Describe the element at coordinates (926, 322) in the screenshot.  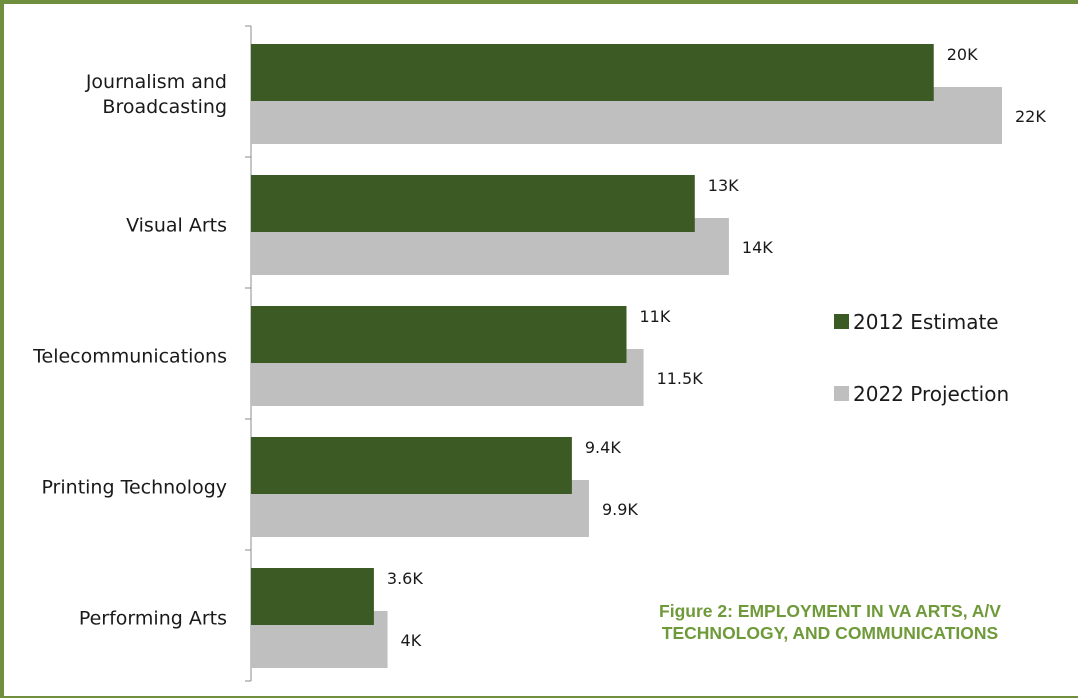
I see `legend-label: 2012 Estimate` at that location.